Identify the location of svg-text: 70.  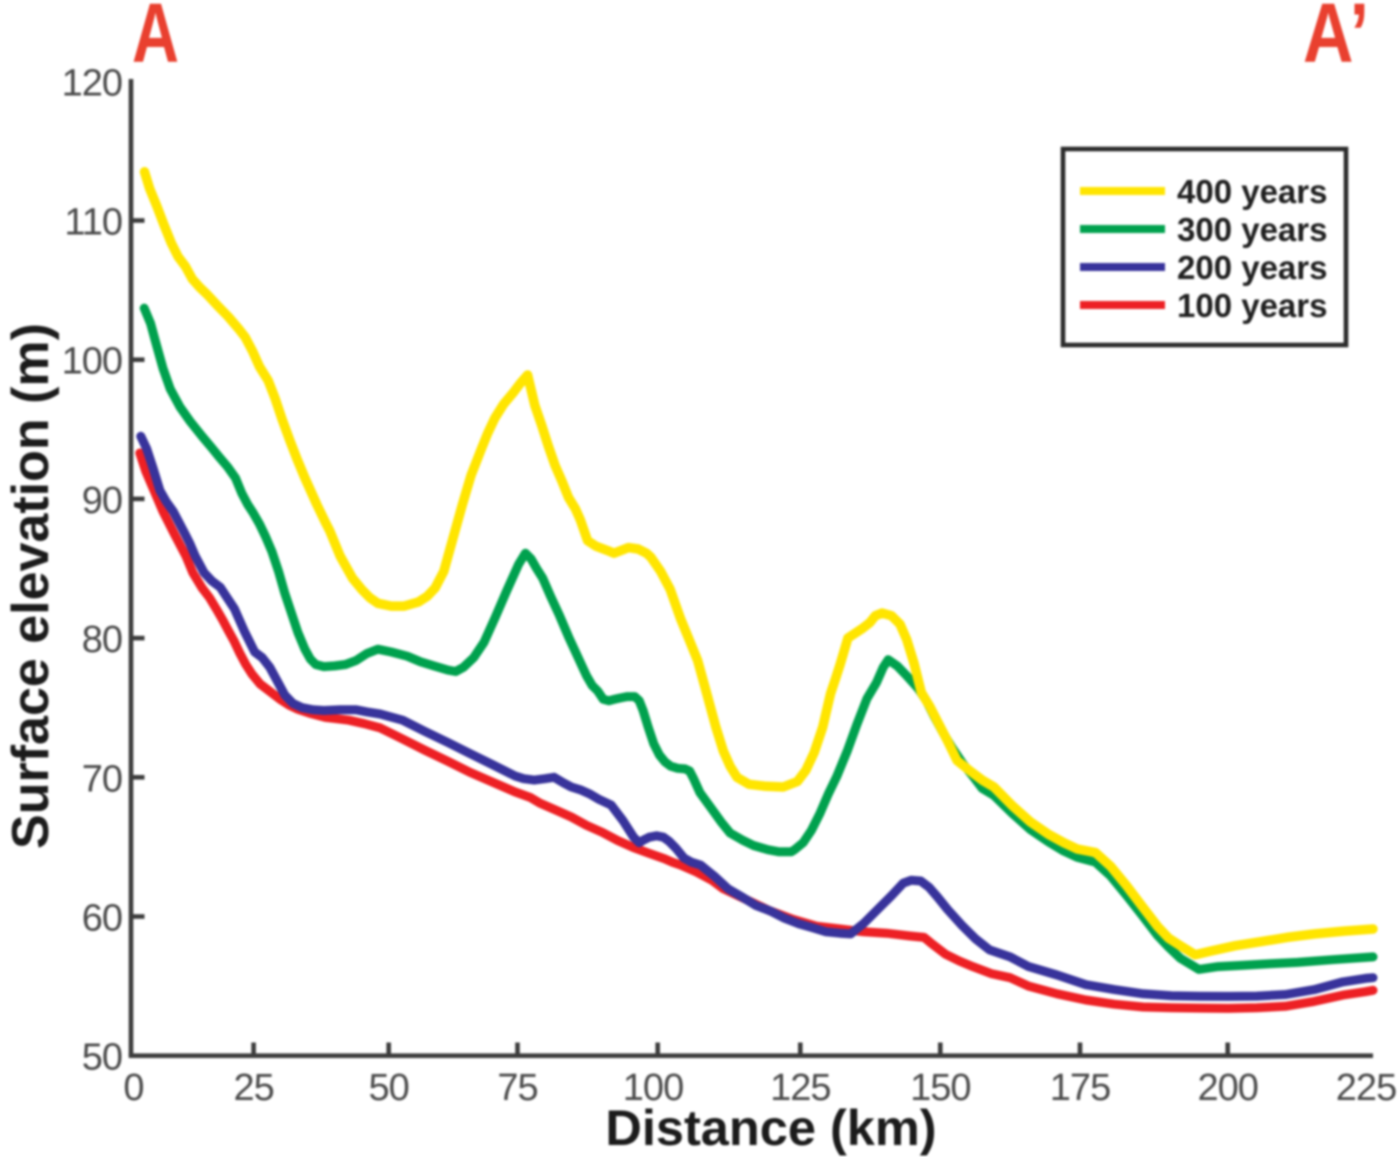
(102, 779).